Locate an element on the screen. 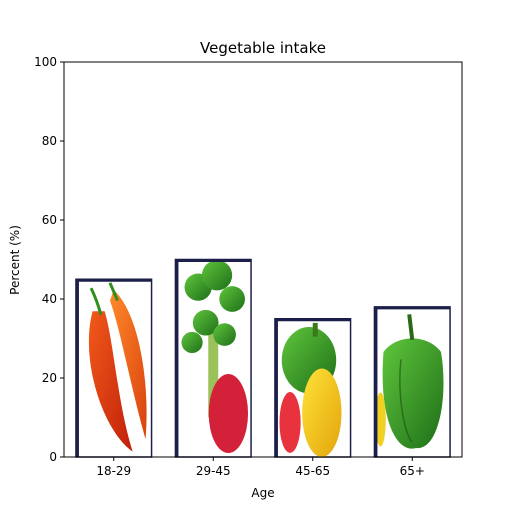  bar-18-29-picture is located at coordinates (117, 367).